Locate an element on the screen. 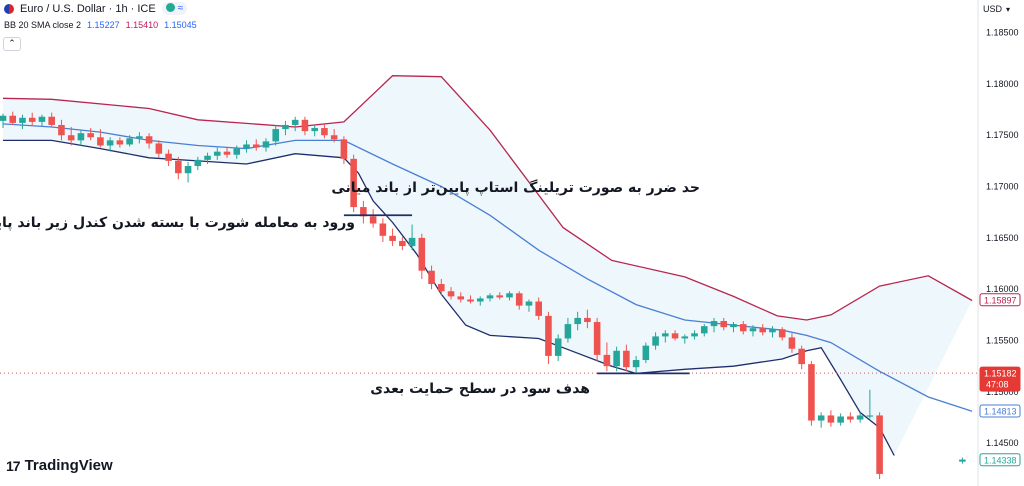 Image resolution: width=1024 pixels, height=486 pixels. price-tag-box is located at coordinates (1000, 411).